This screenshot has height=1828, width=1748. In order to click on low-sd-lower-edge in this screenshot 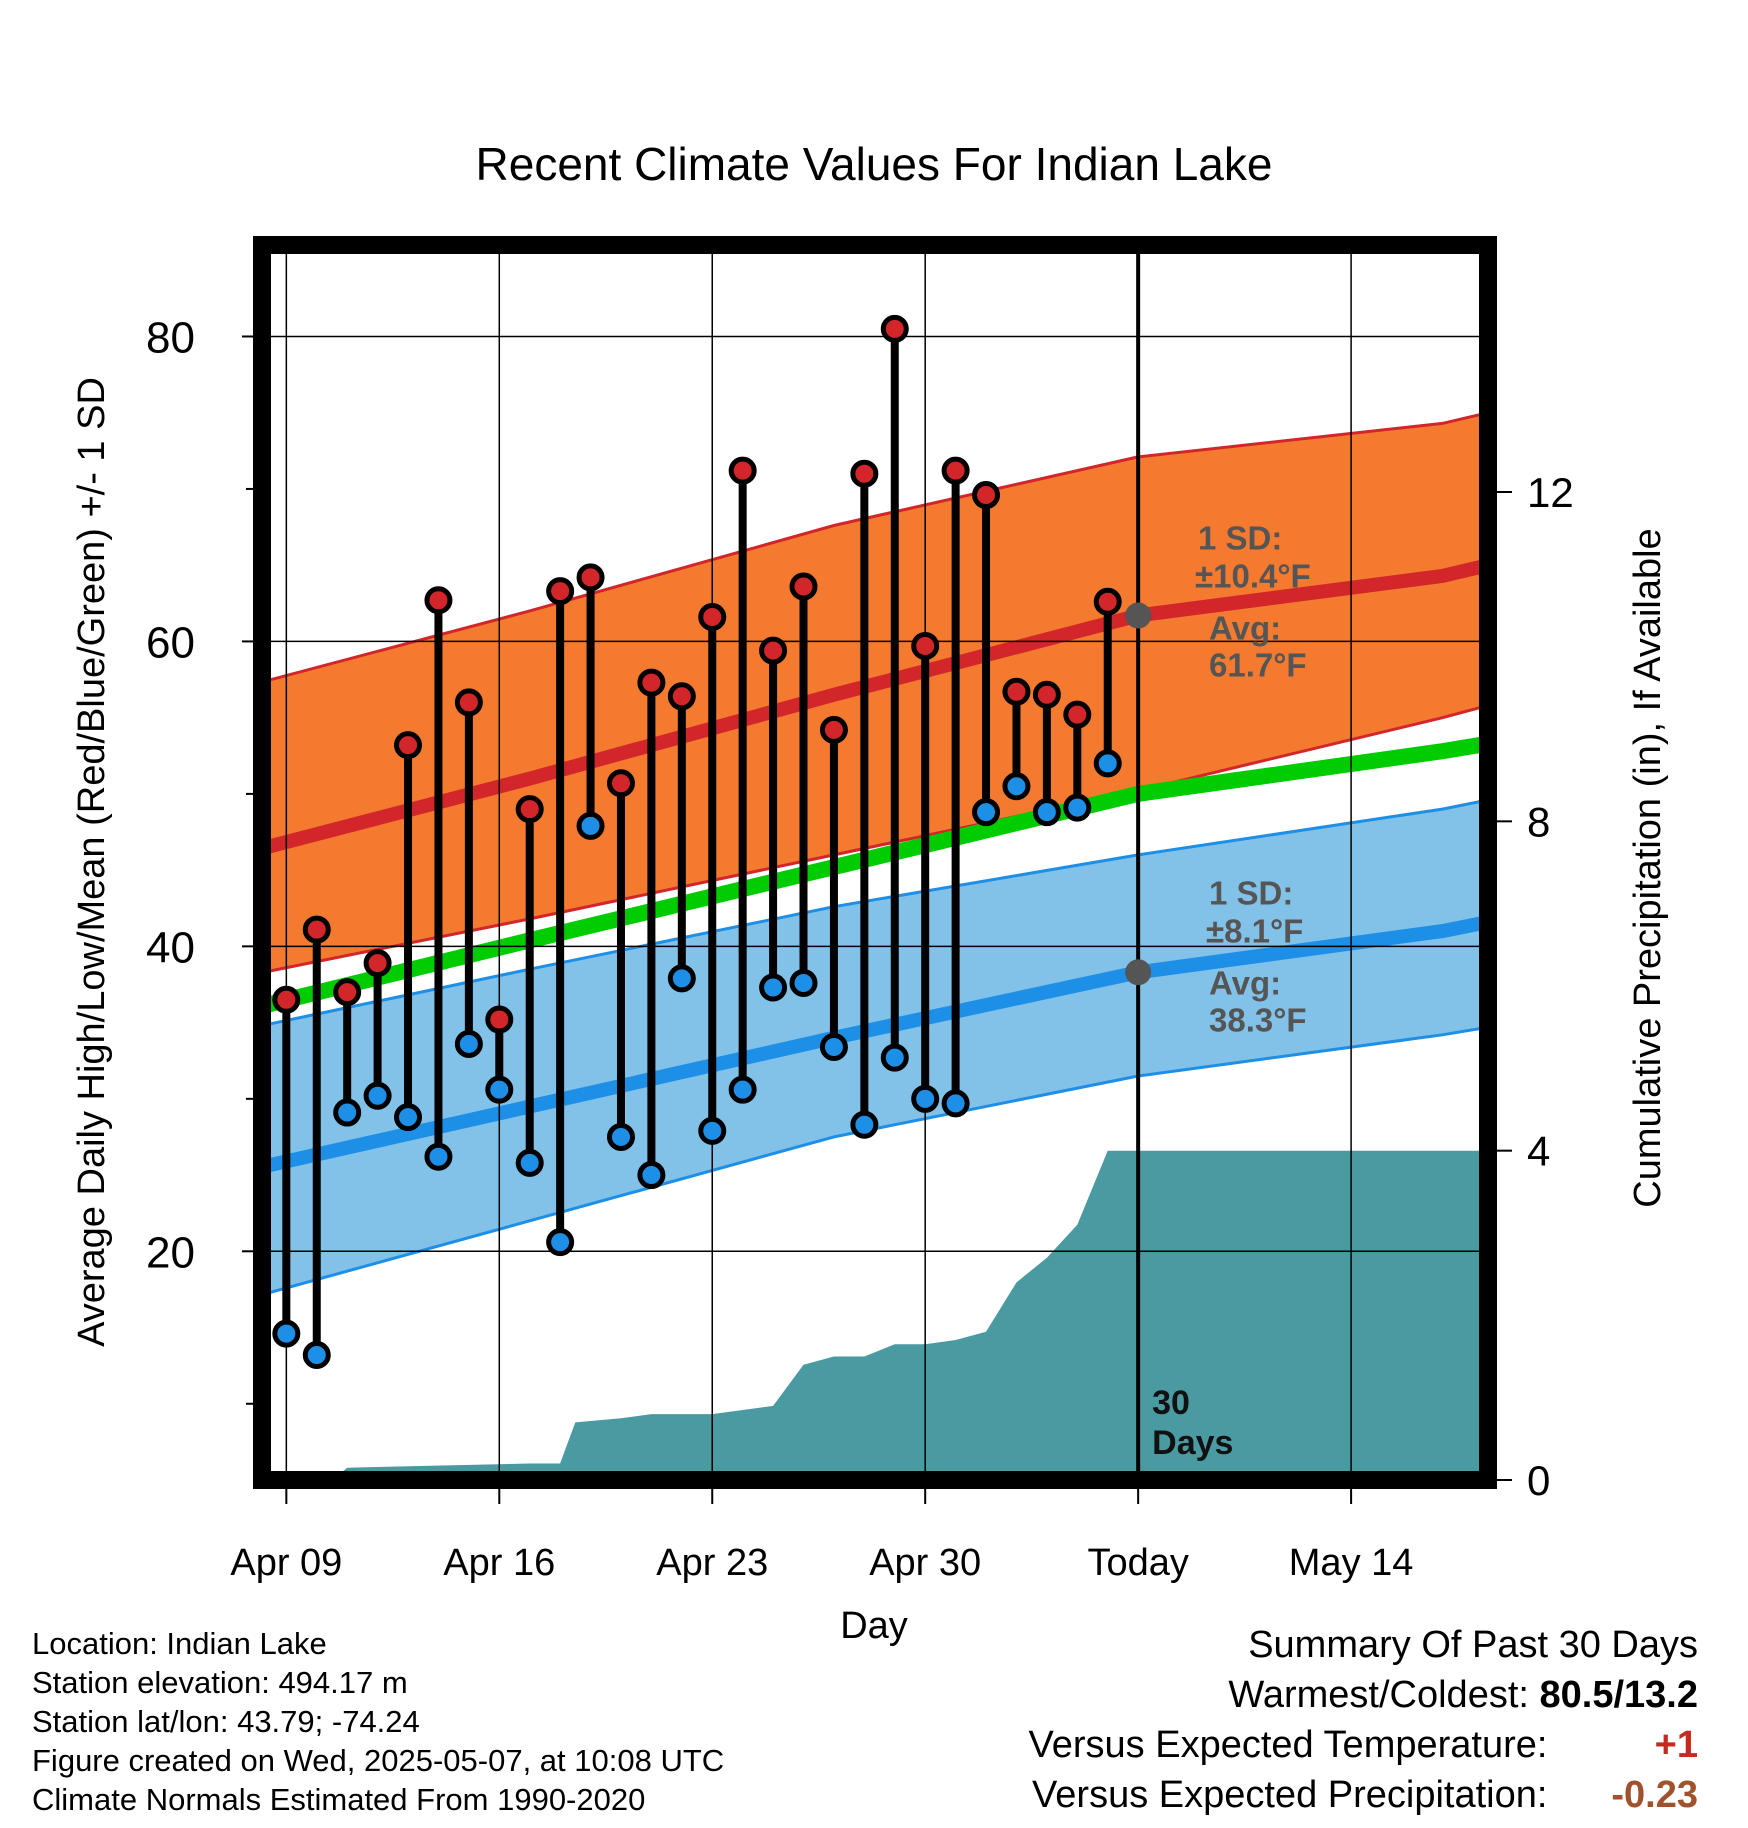, I will do `click(875, 1161)`.